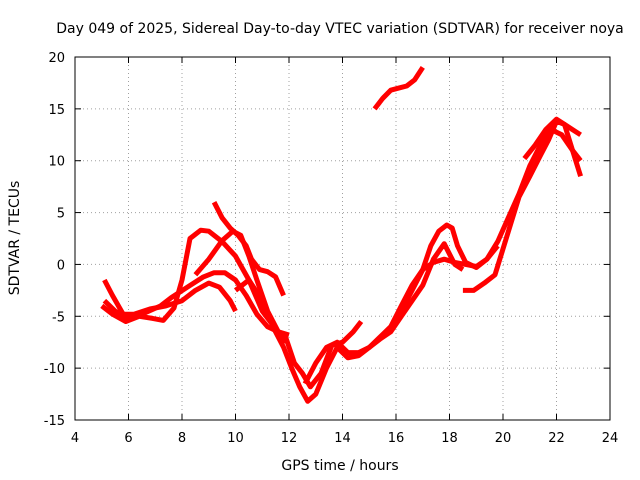 This screenshot has width=640, height=480. What do you see at coordinates (61, 214) in the screenshot?
I see `y-tick-label: 5` at bounding box center [61, 214].